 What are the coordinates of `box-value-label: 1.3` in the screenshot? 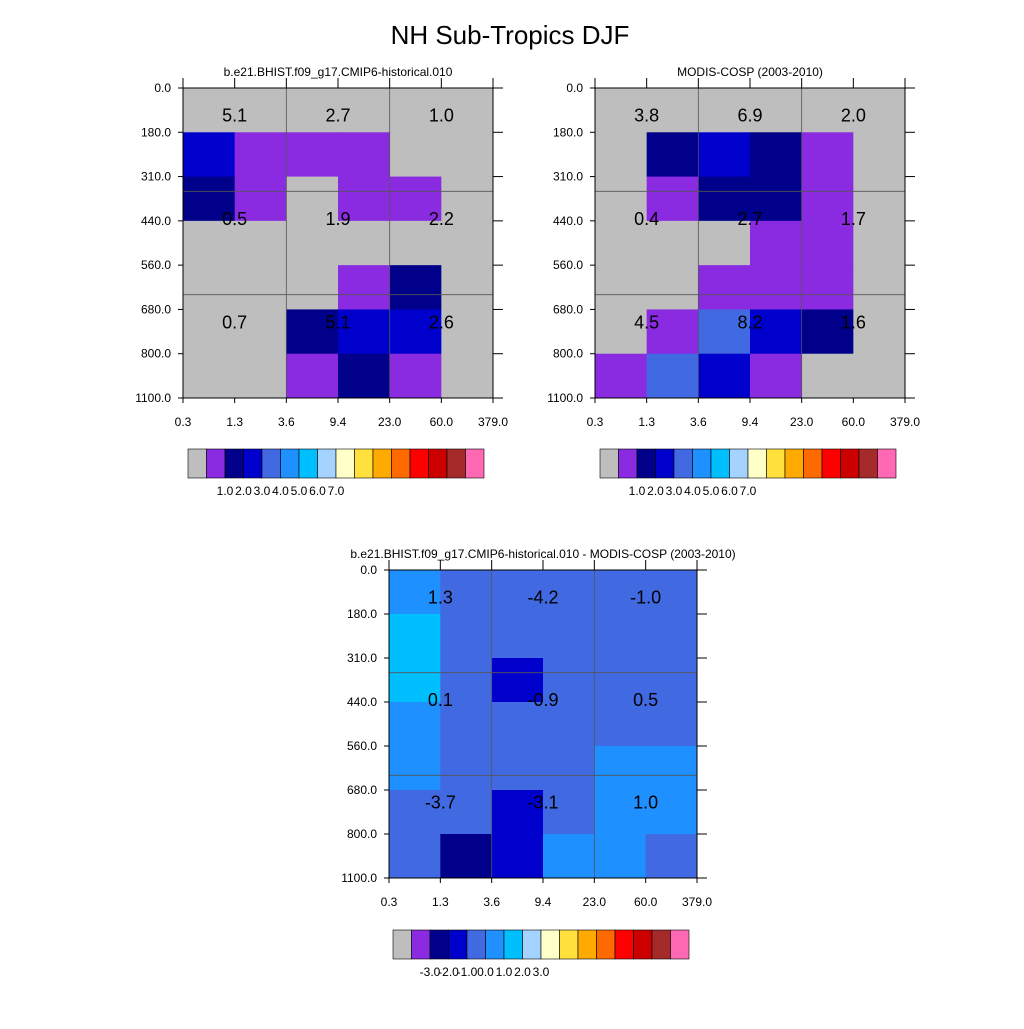 It's located at (440, 597).